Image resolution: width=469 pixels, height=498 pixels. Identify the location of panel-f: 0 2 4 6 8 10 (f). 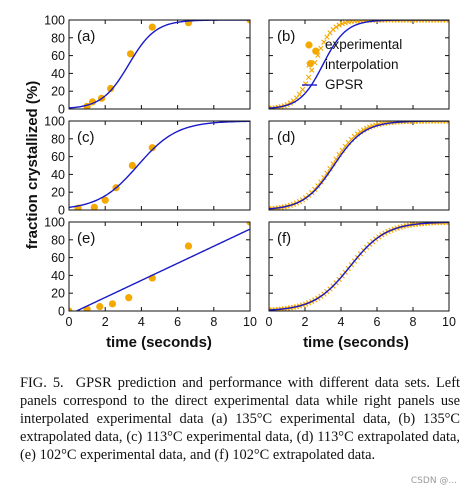
(361, 275).